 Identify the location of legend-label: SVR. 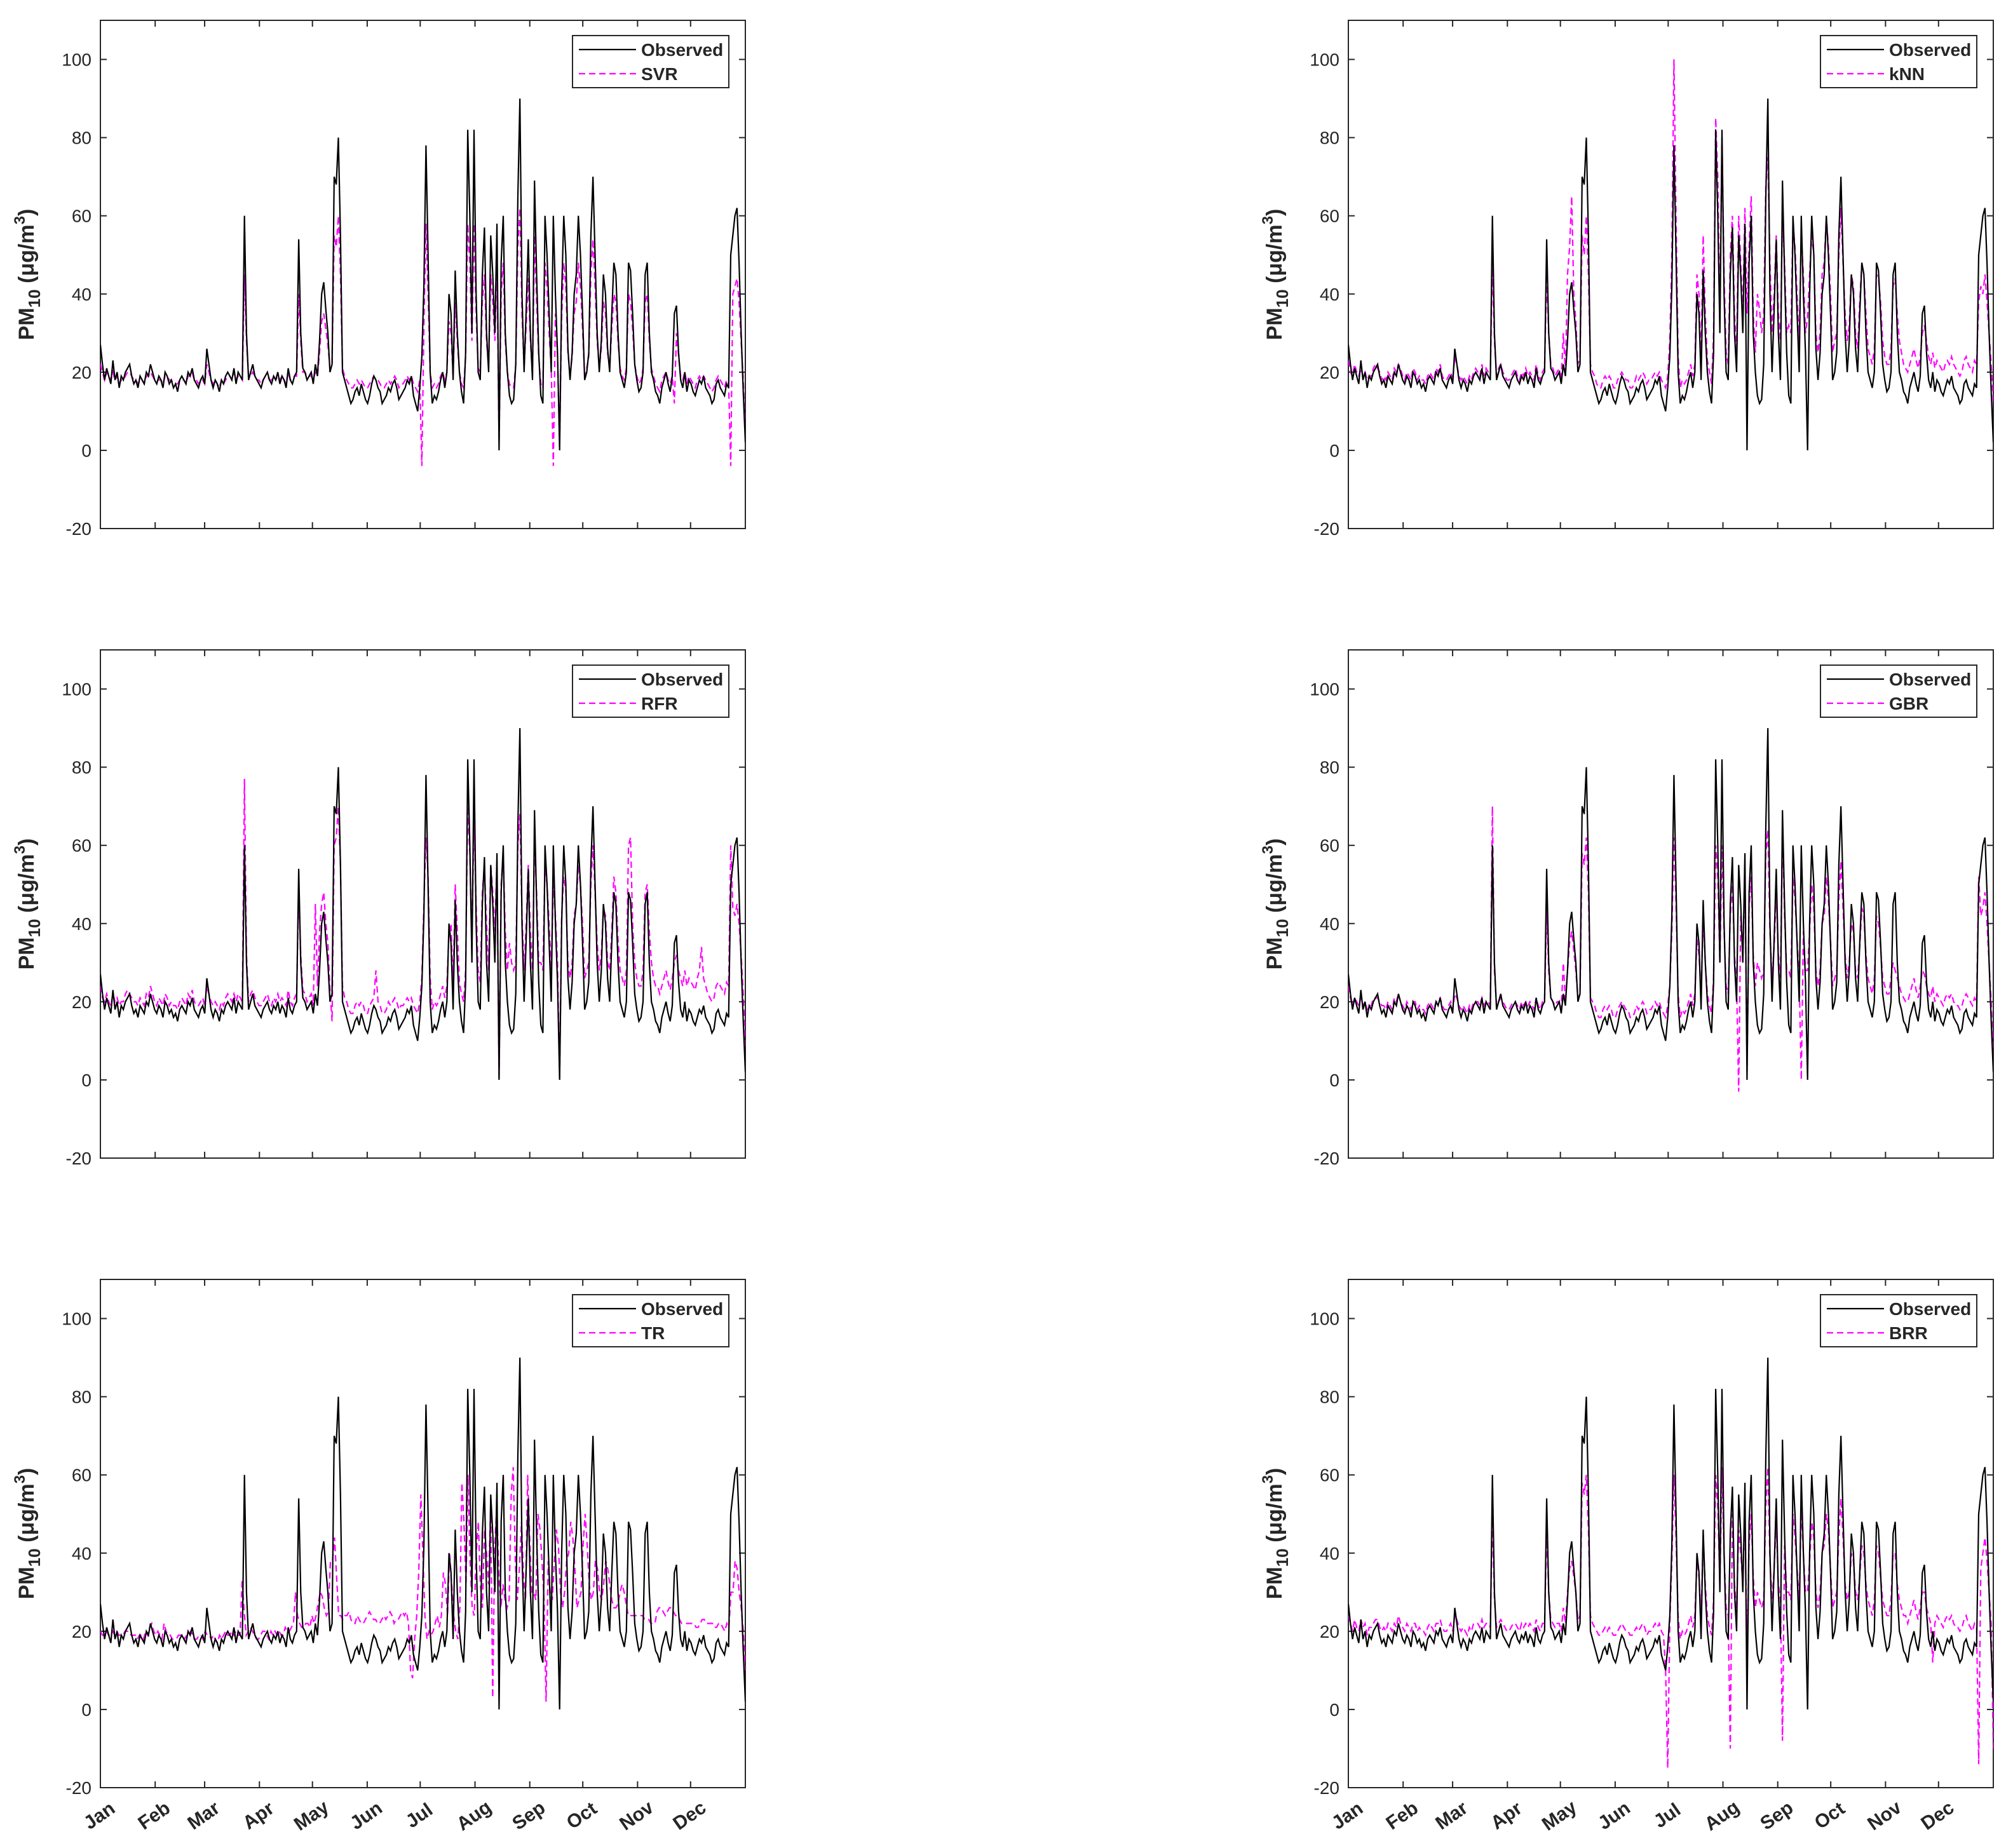
(659, 74).